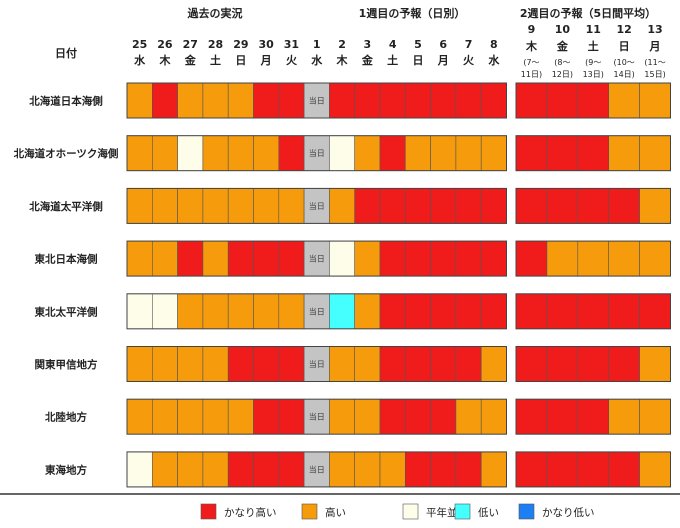  What do you see at coordinates (623, 29) in the screenshot?
I see `week2-day-label: 12` at bounding box center [623, 29].